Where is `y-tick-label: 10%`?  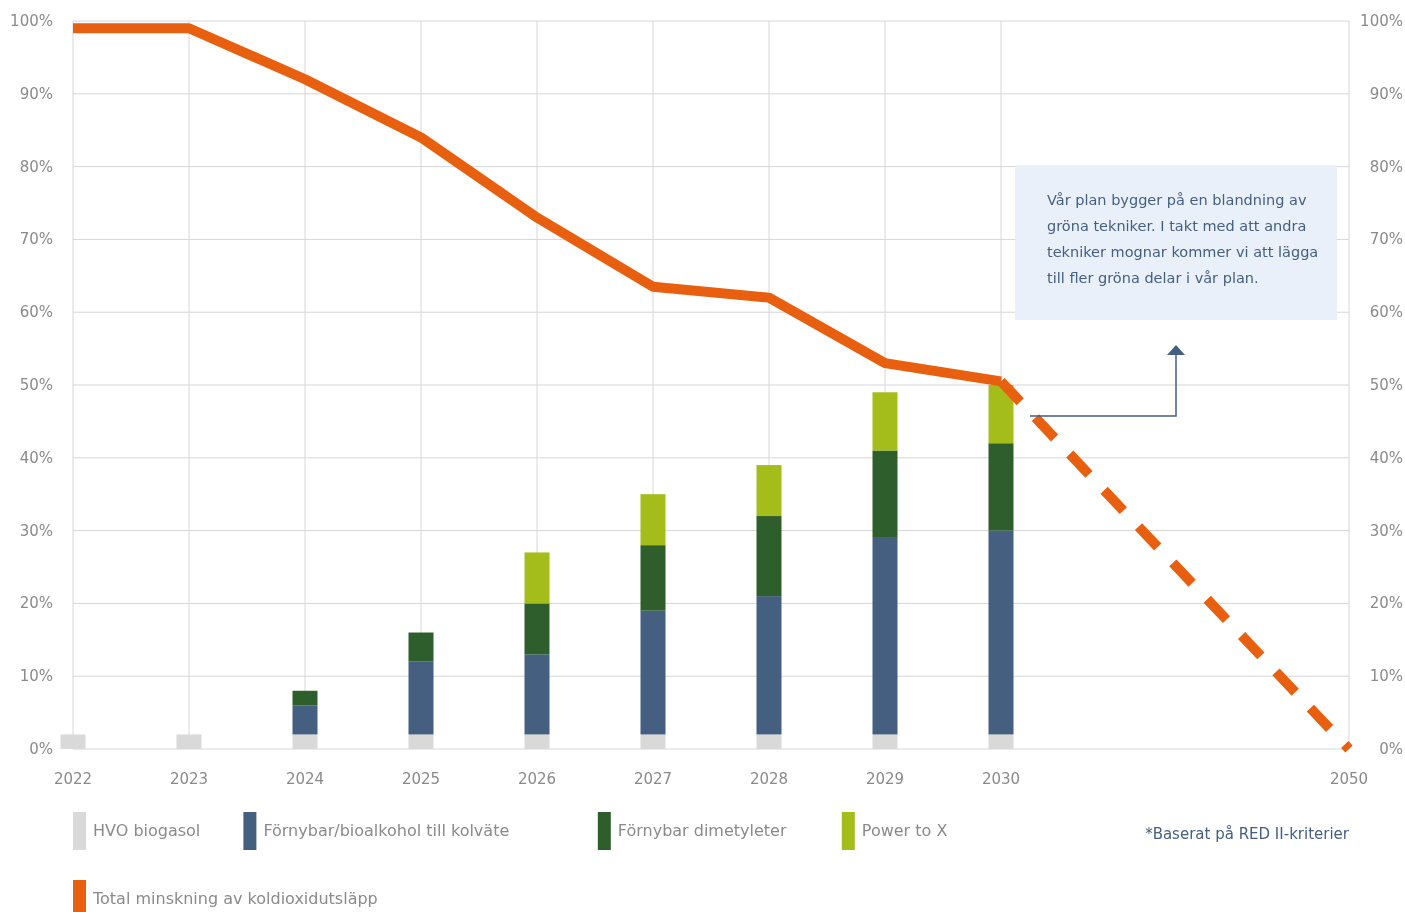
y-tick-label: 10% is located at coordinates (36, 676).